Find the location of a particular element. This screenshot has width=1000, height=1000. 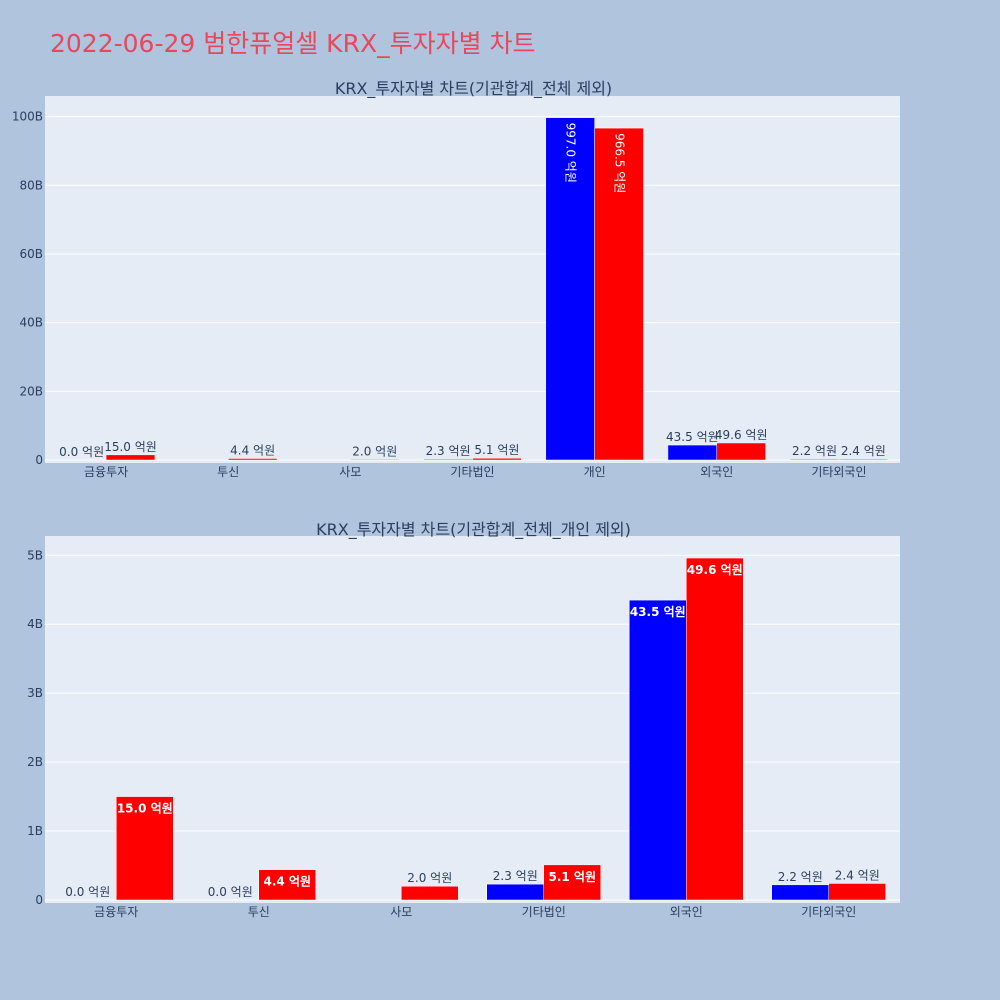

y-tick-label: 20B is located at coordinates (31, 391).